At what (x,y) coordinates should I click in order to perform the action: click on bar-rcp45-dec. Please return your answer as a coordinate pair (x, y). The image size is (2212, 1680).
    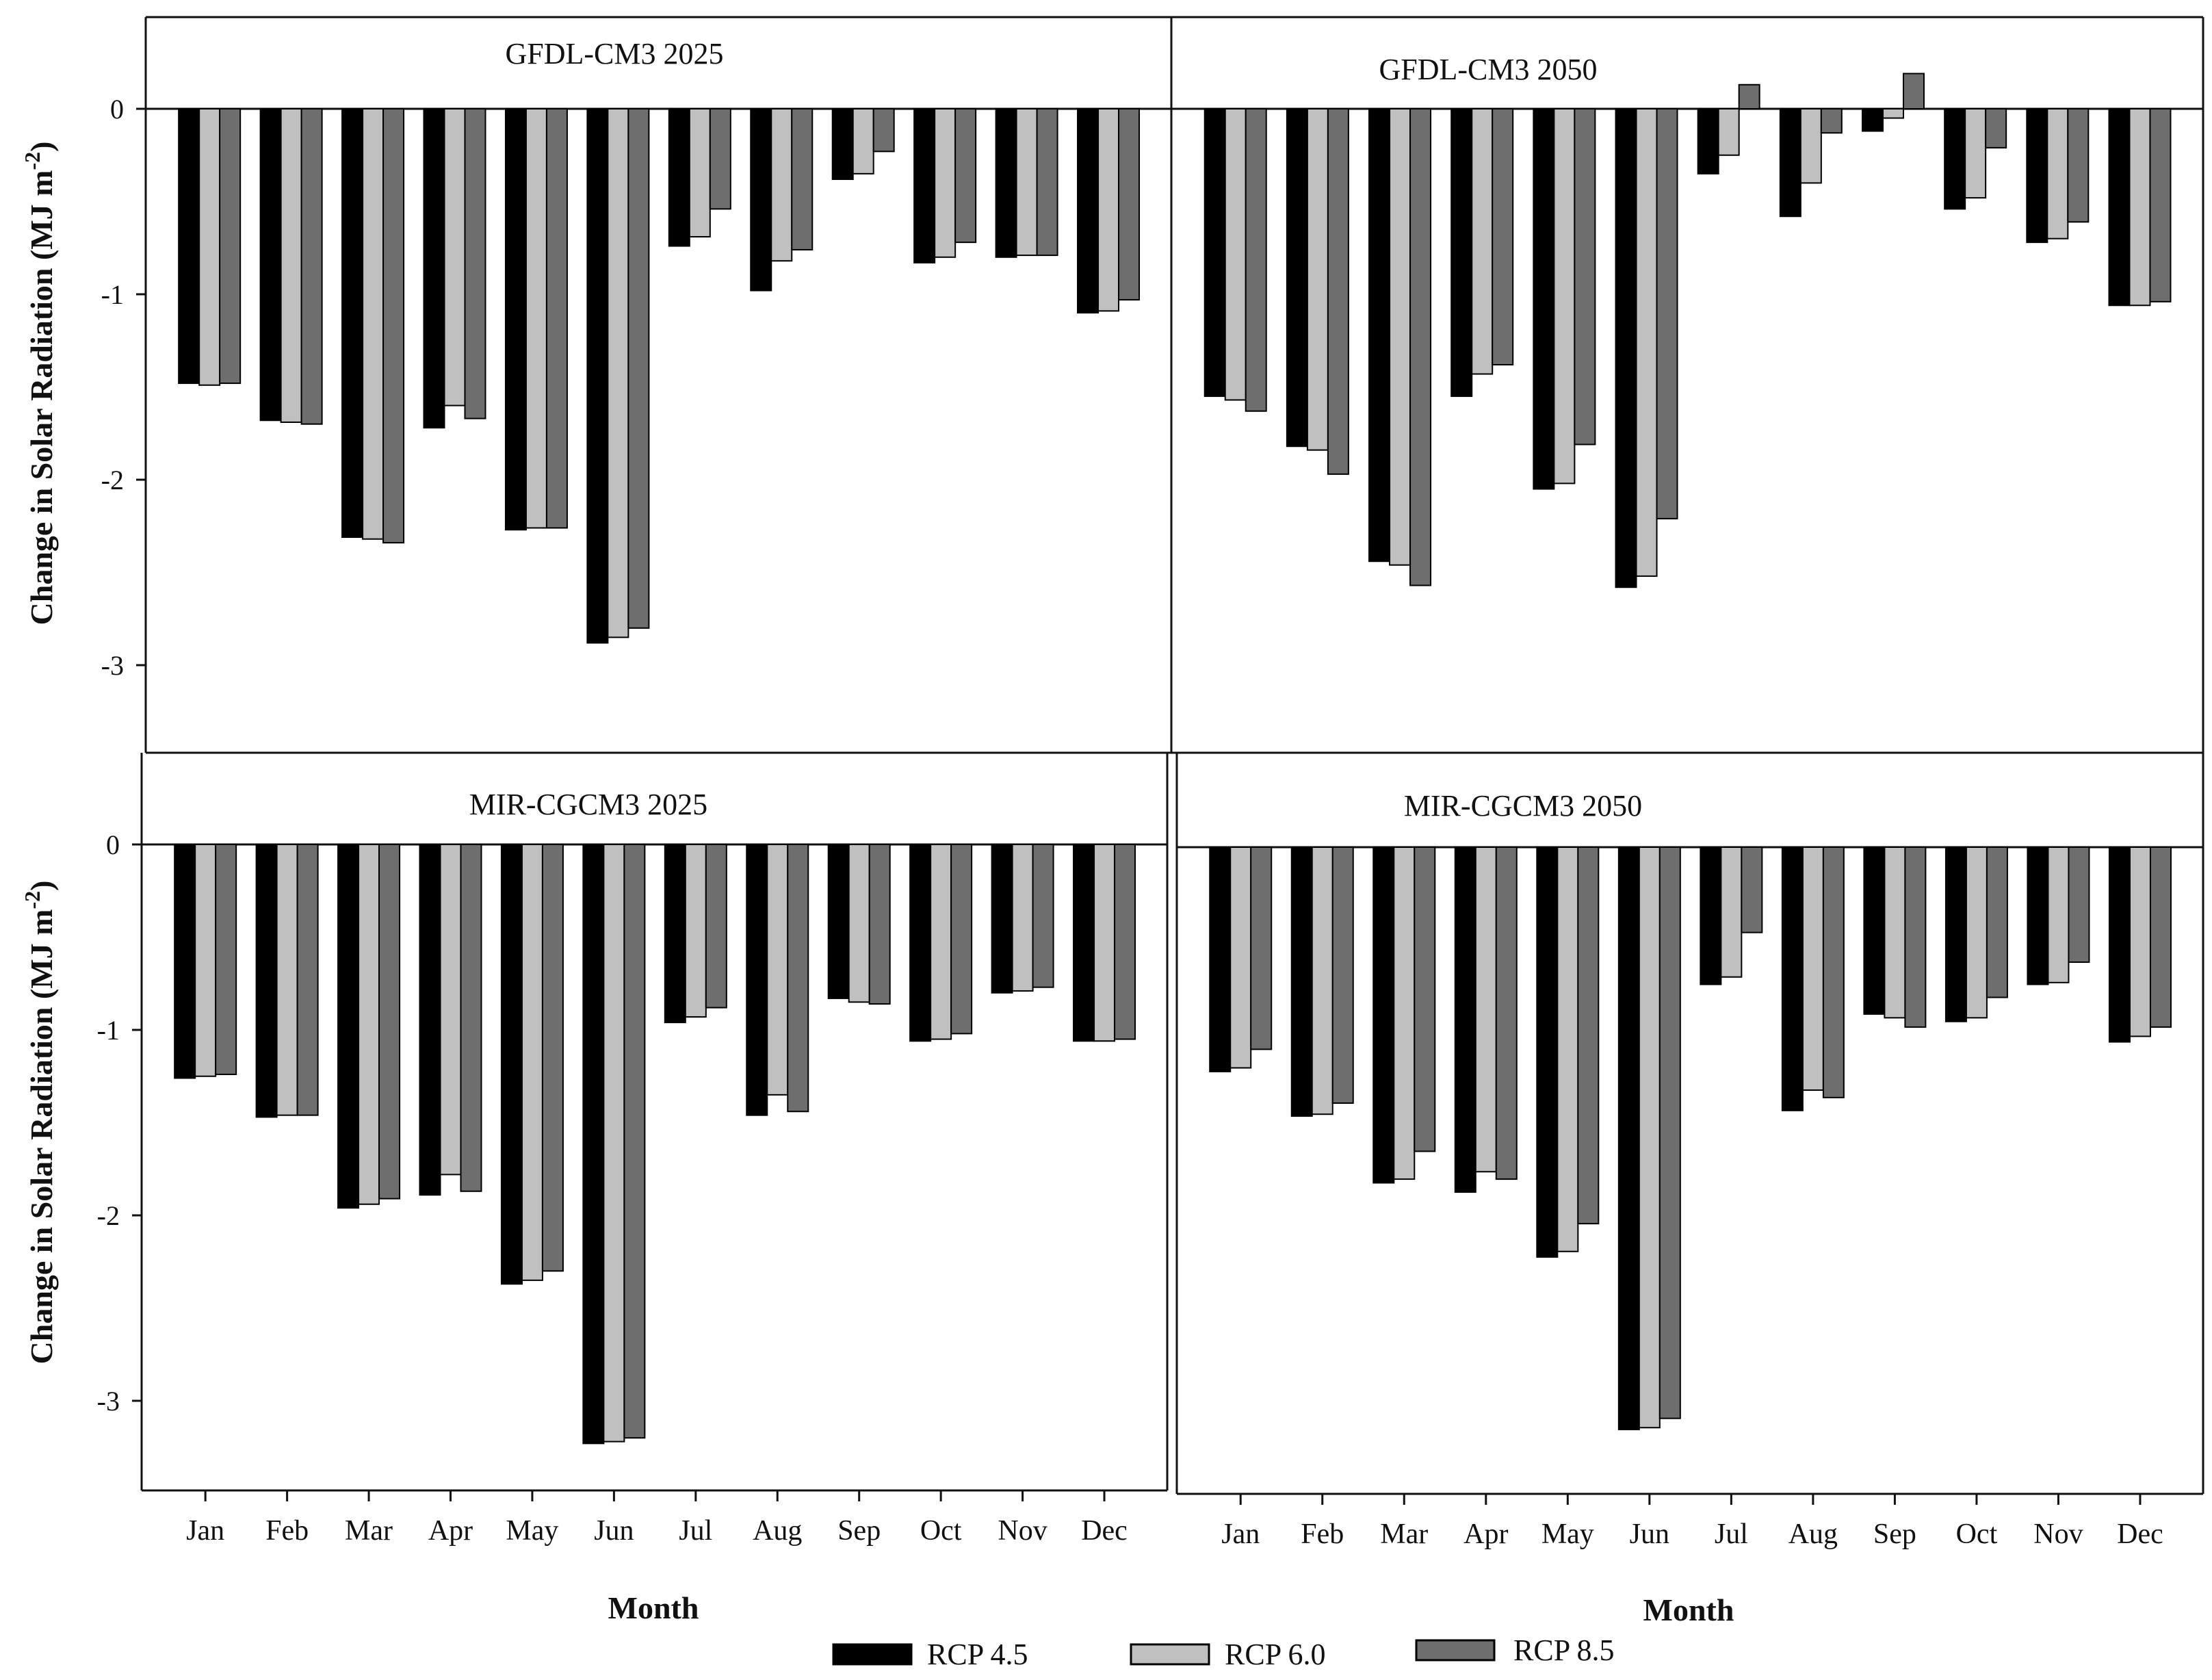
    Looking at the image, I should click on (1088, 211).